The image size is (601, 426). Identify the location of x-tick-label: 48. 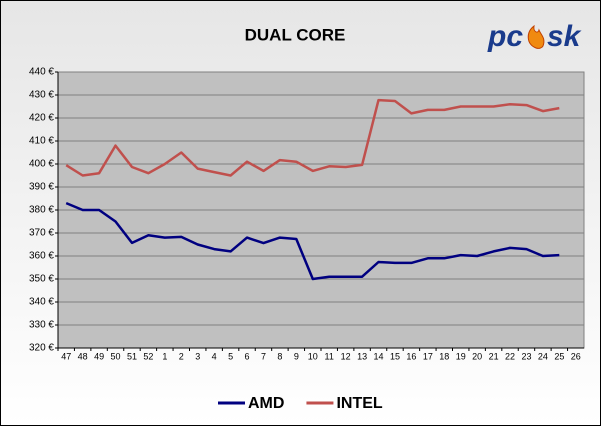
(83, 356).